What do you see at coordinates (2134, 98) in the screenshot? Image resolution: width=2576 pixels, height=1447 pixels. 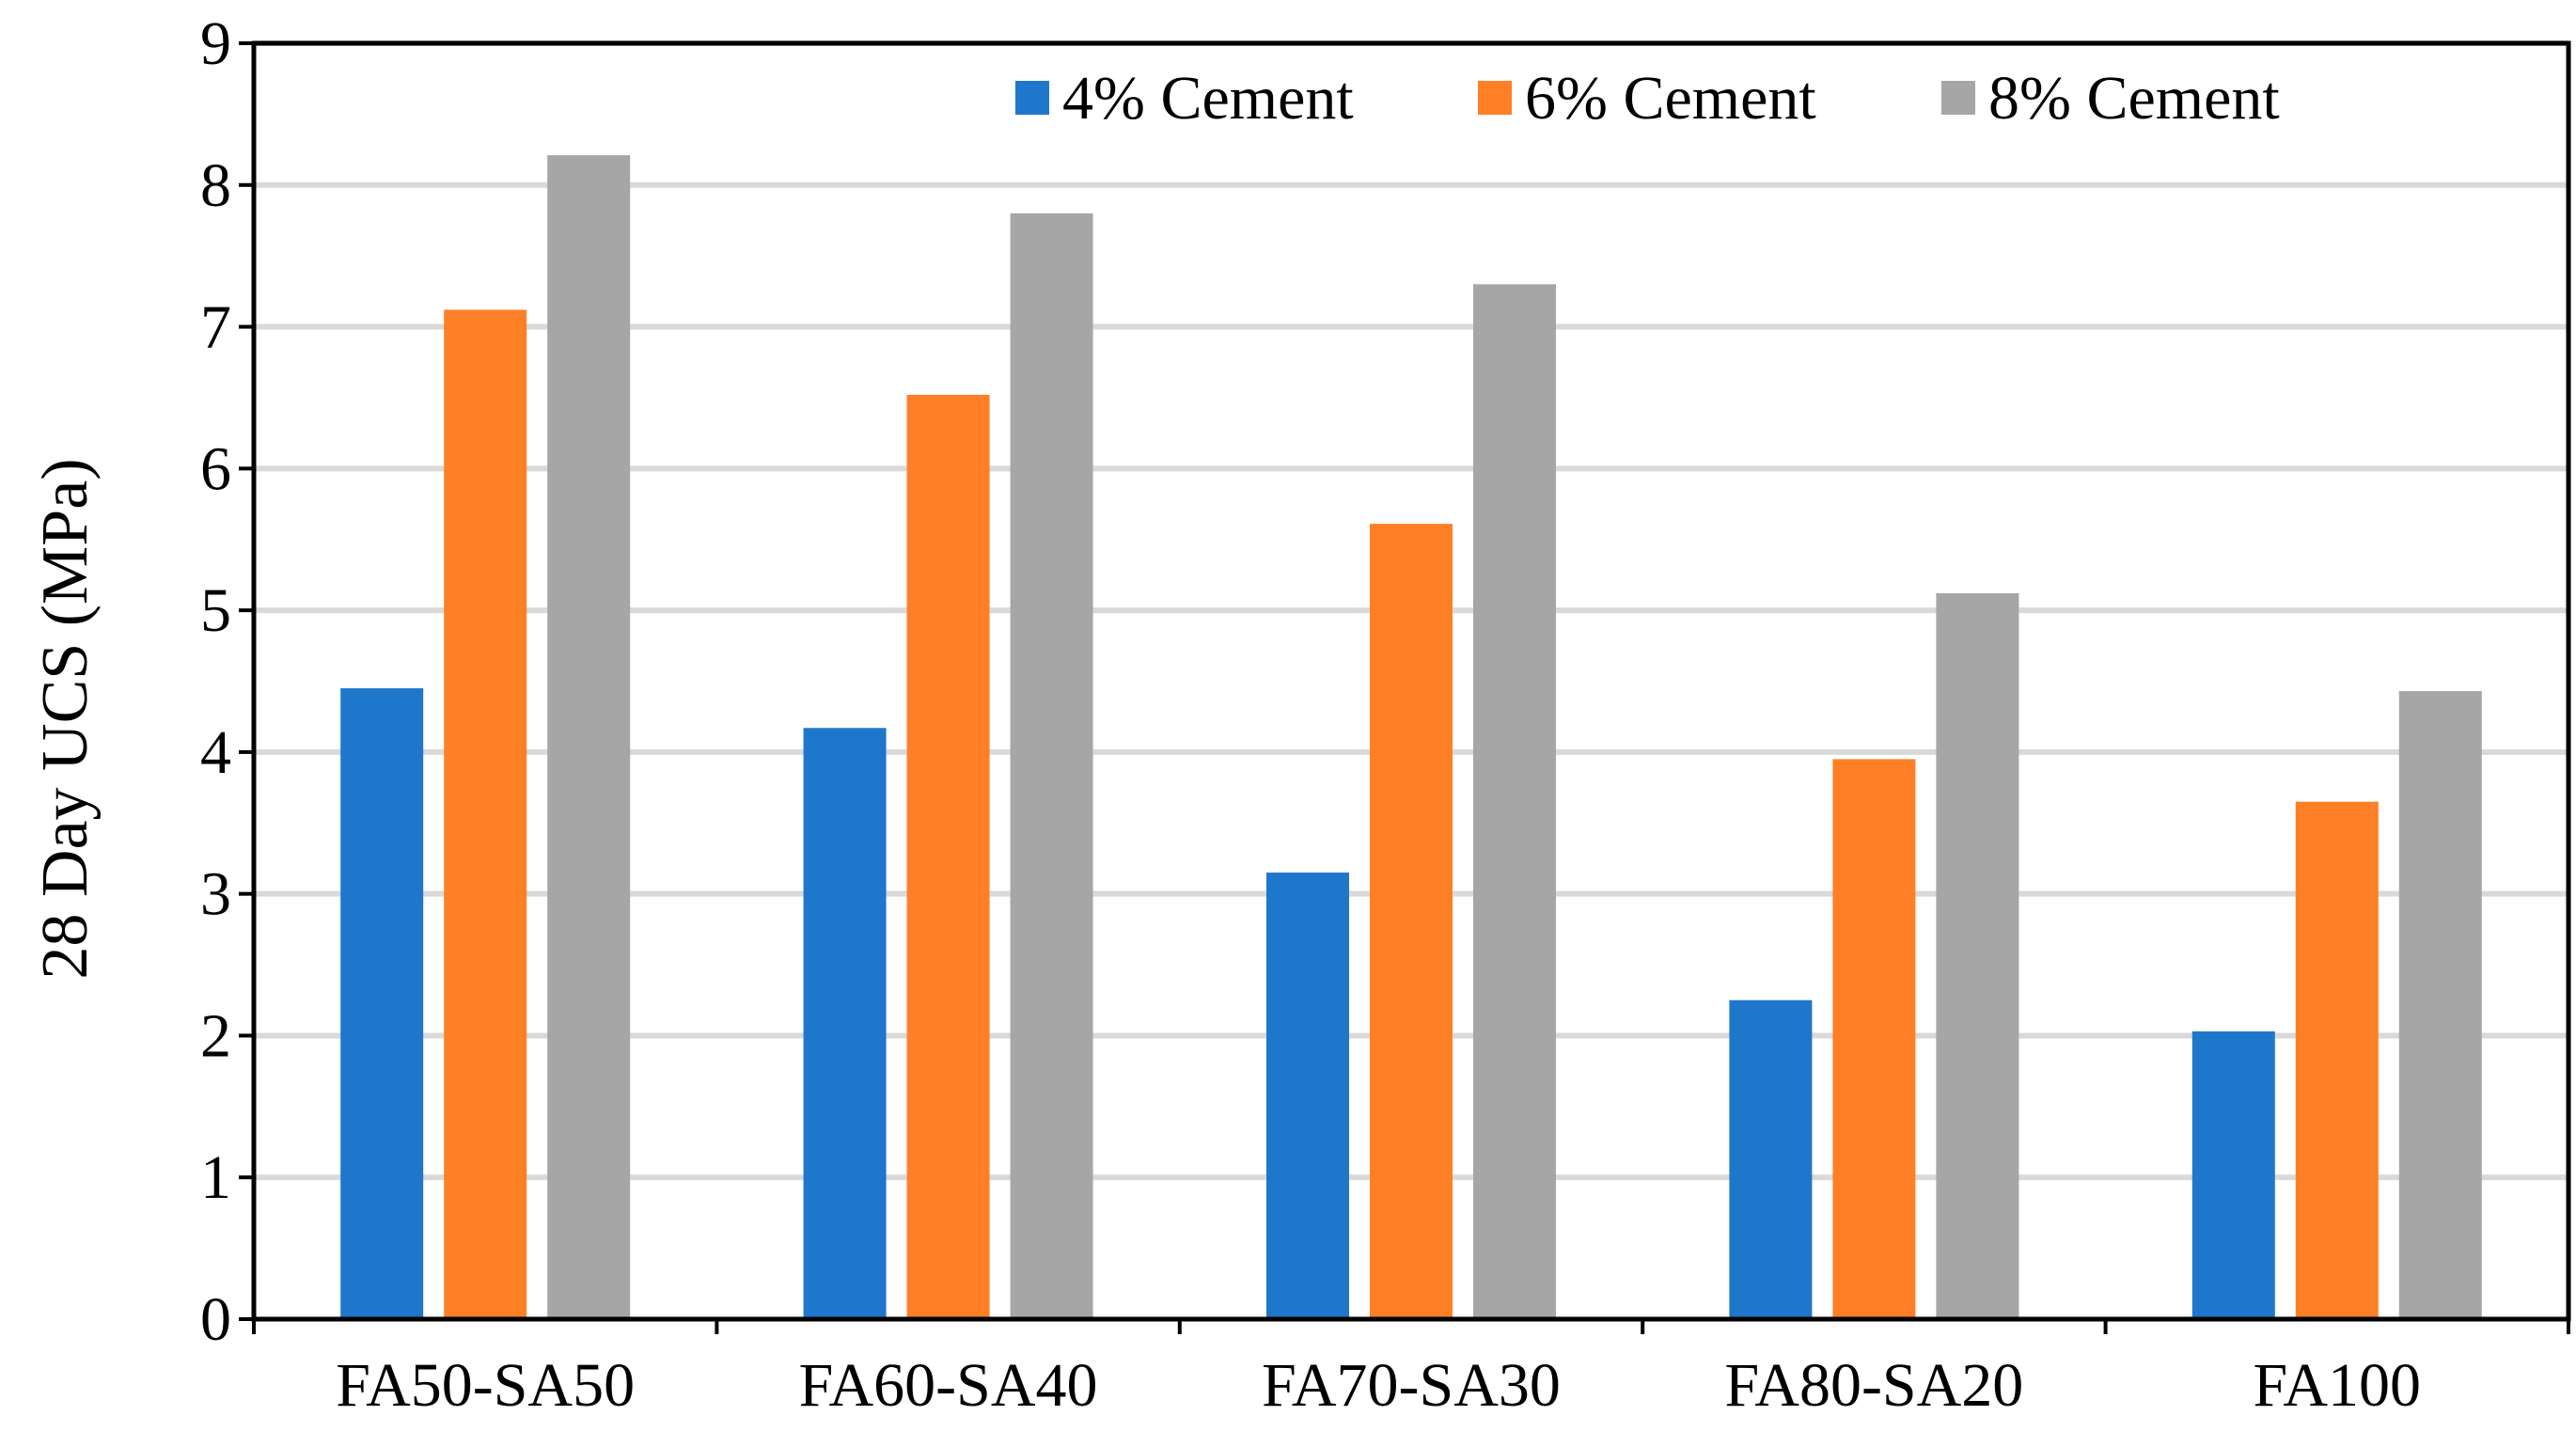 I see `legend-label: 8% Cement` at bounding box center [2134, 98].